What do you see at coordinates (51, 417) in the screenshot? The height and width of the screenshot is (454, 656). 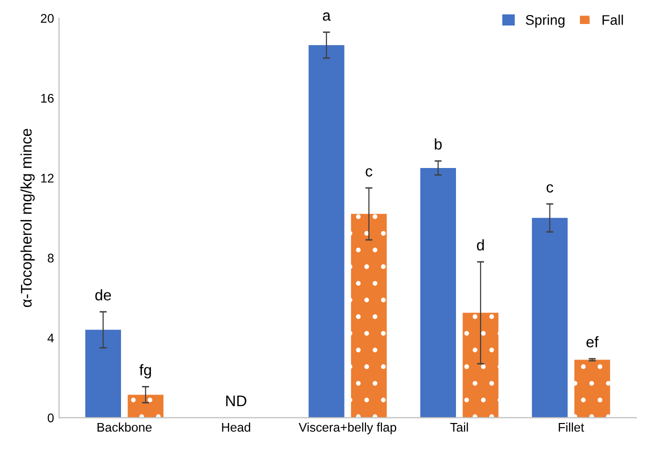 I see `y-tick-label: 0` at bounding box center [51, 417].